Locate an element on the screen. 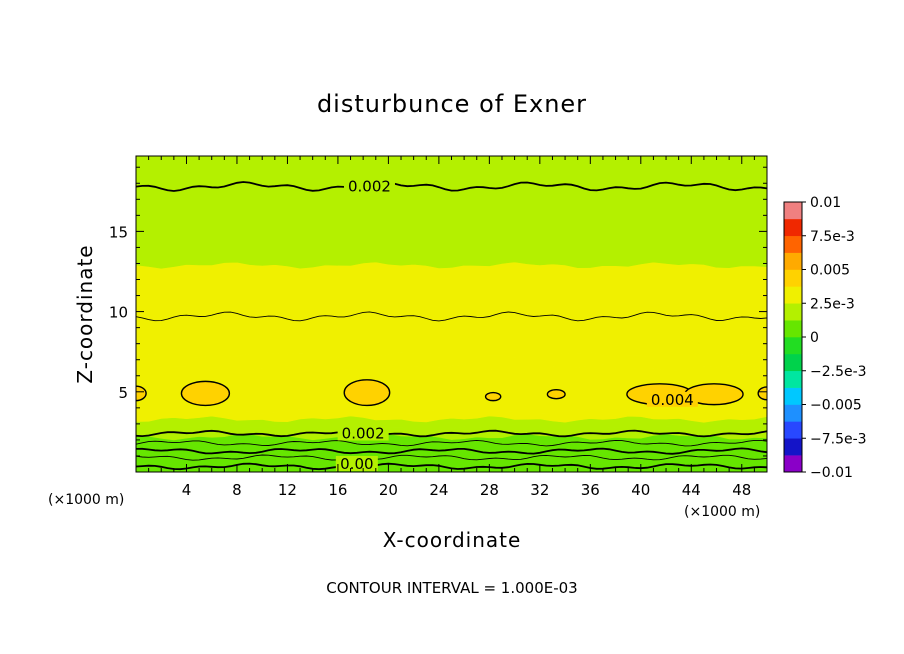  y-tick-labels: 5 10 15 is located at coordinates (118, 312).